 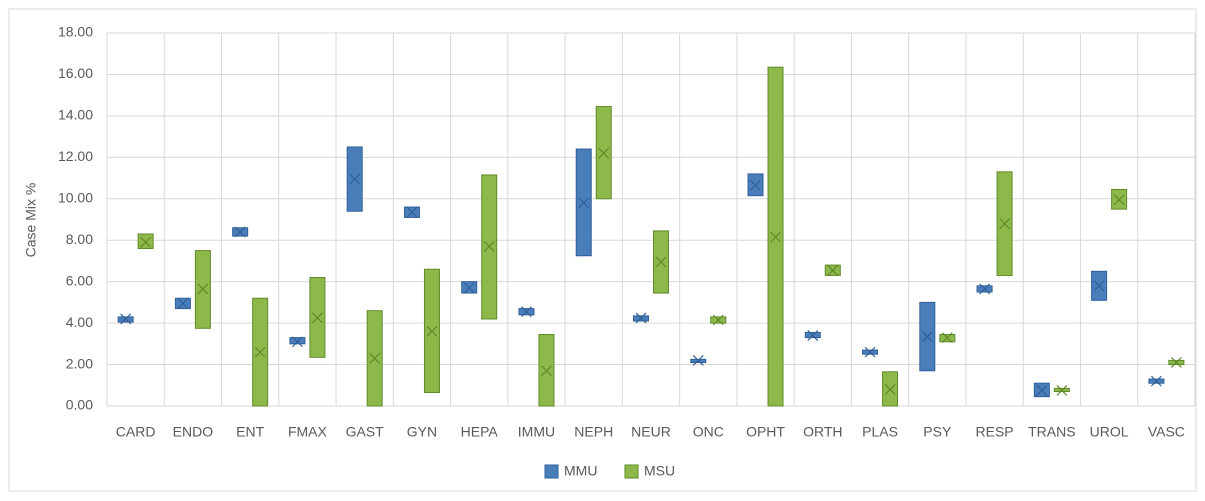 What do you see at coordinates (79, 322) in the screenshot?
I see `y-tick-label: 4.00` at bounding box center [79, 322].